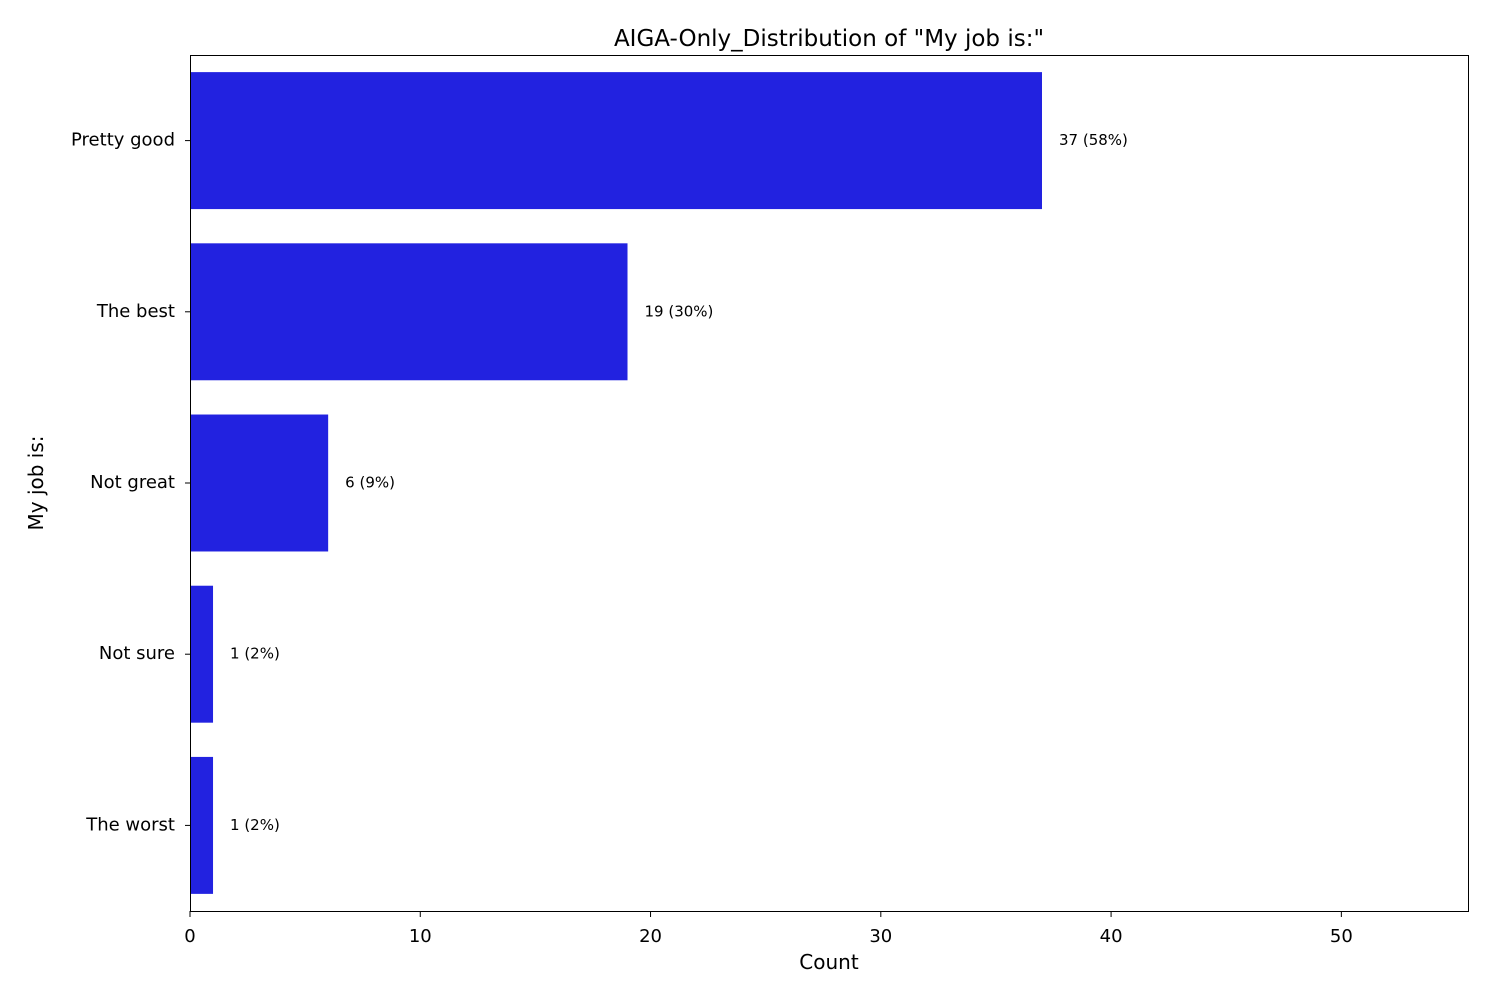  What do you see at coordinates (1093, 140) in the screenshot?
I see `data-label: 37 (58%)` at bounding box center [1093, 140].